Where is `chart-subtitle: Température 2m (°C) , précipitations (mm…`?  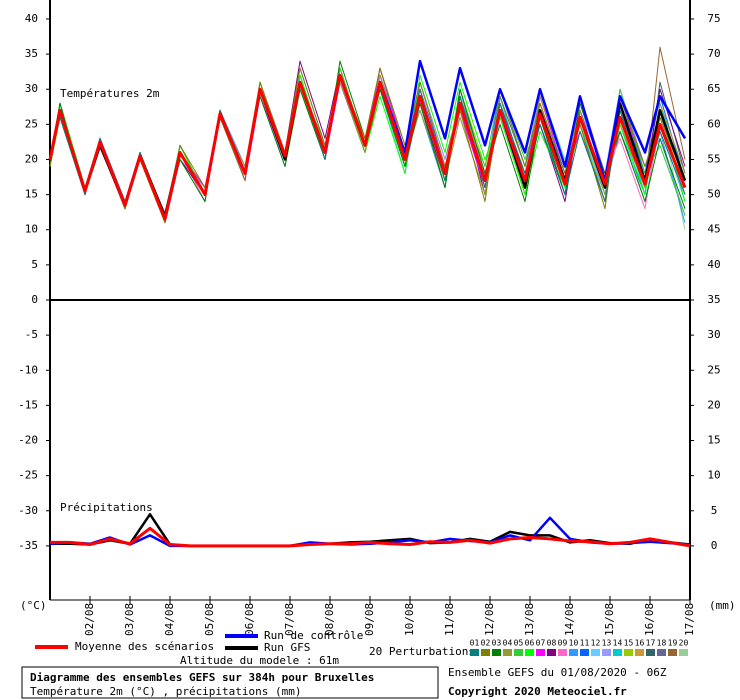
chart-subtitle: Température 2m (°C) , précipitations (mm… is located at coordinates (166, 691).